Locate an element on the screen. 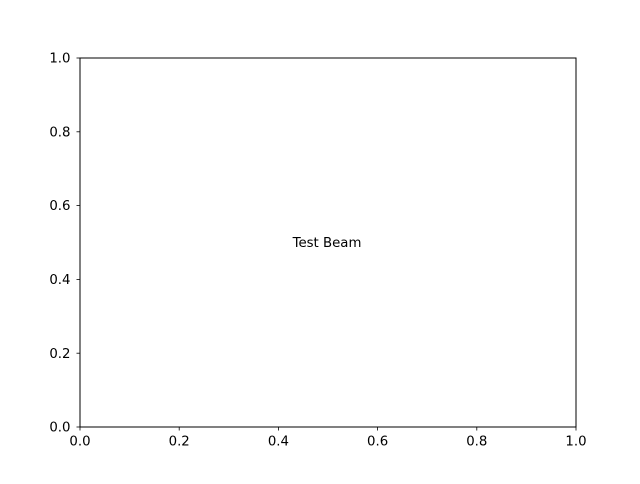  y-tick-label: 0.2 is located at coordinates (59, 354).